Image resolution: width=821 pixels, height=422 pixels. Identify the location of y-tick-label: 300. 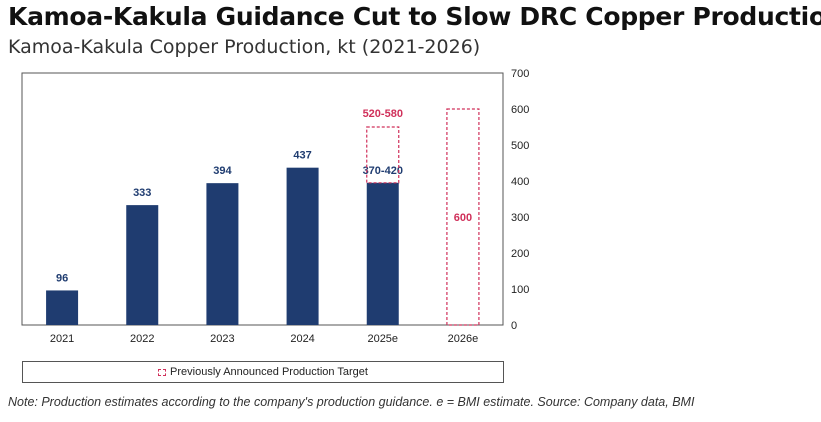
(520, 218).